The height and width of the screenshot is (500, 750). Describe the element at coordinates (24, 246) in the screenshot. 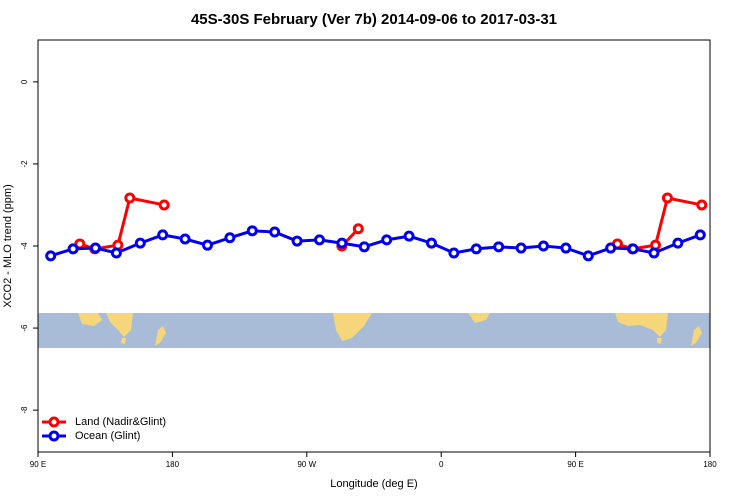

I see `y-tick-label: -4` at that location.